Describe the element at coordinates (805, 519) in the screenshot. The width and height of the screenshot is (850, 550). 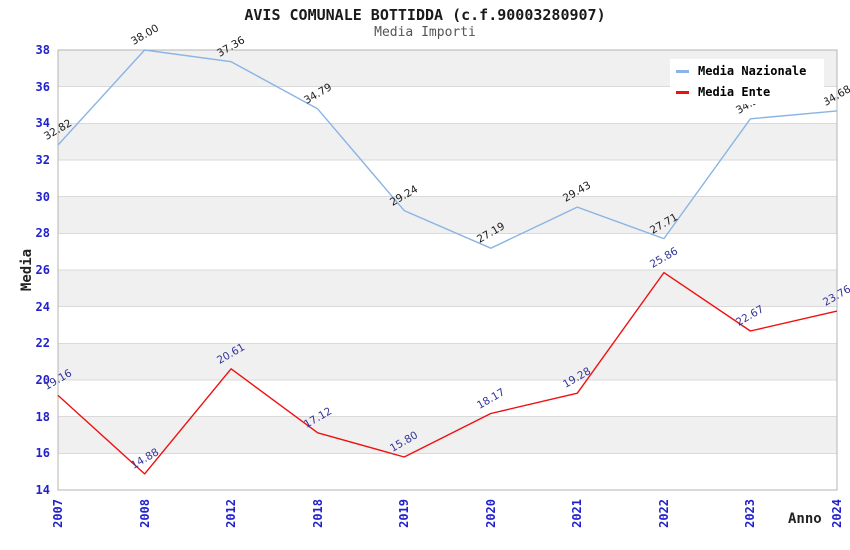
I see `x-axis-title: Anno` at that location.